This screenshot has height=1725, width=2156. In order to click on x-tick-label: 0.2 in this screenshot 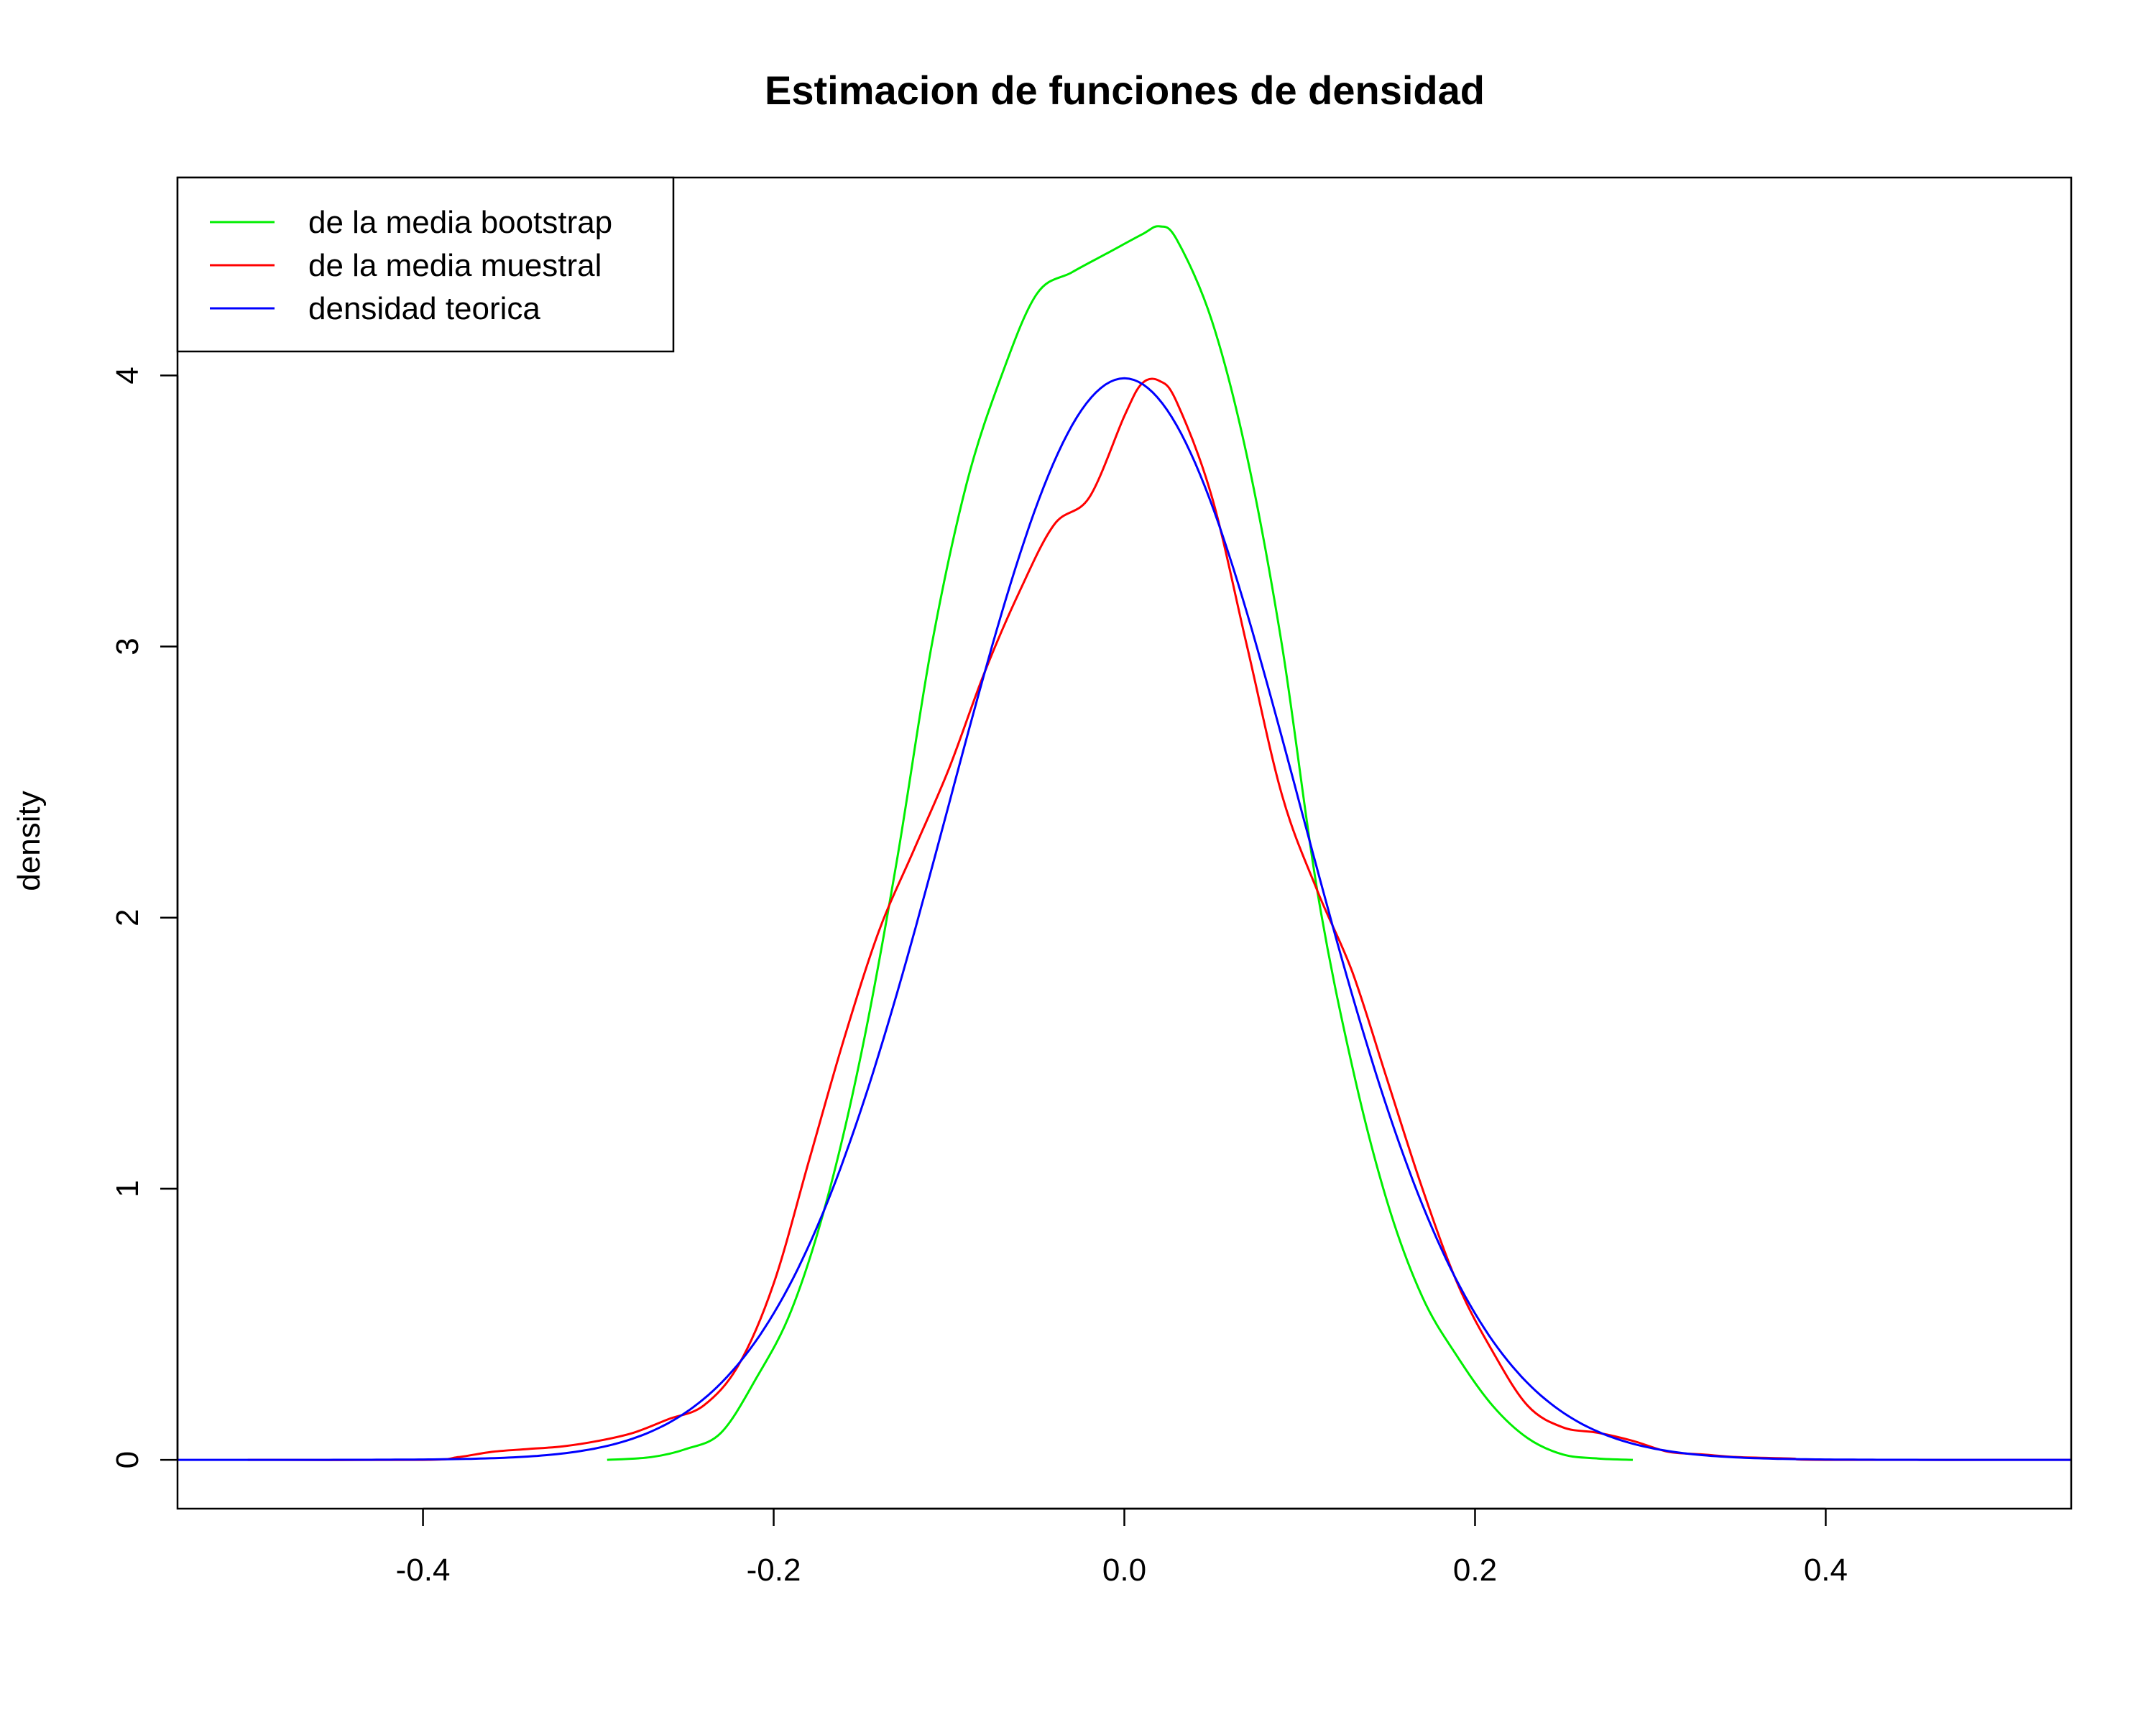, I will do `click(1475, 1570)`.